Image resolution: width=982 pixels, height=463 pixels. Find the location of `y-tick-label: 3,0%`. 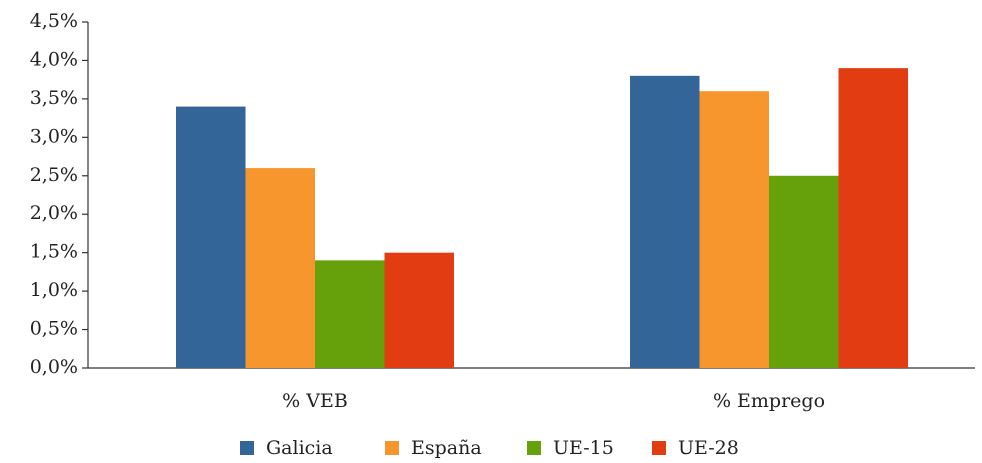

y-tick-label: 3,0% is located at coordinates (54, 136).